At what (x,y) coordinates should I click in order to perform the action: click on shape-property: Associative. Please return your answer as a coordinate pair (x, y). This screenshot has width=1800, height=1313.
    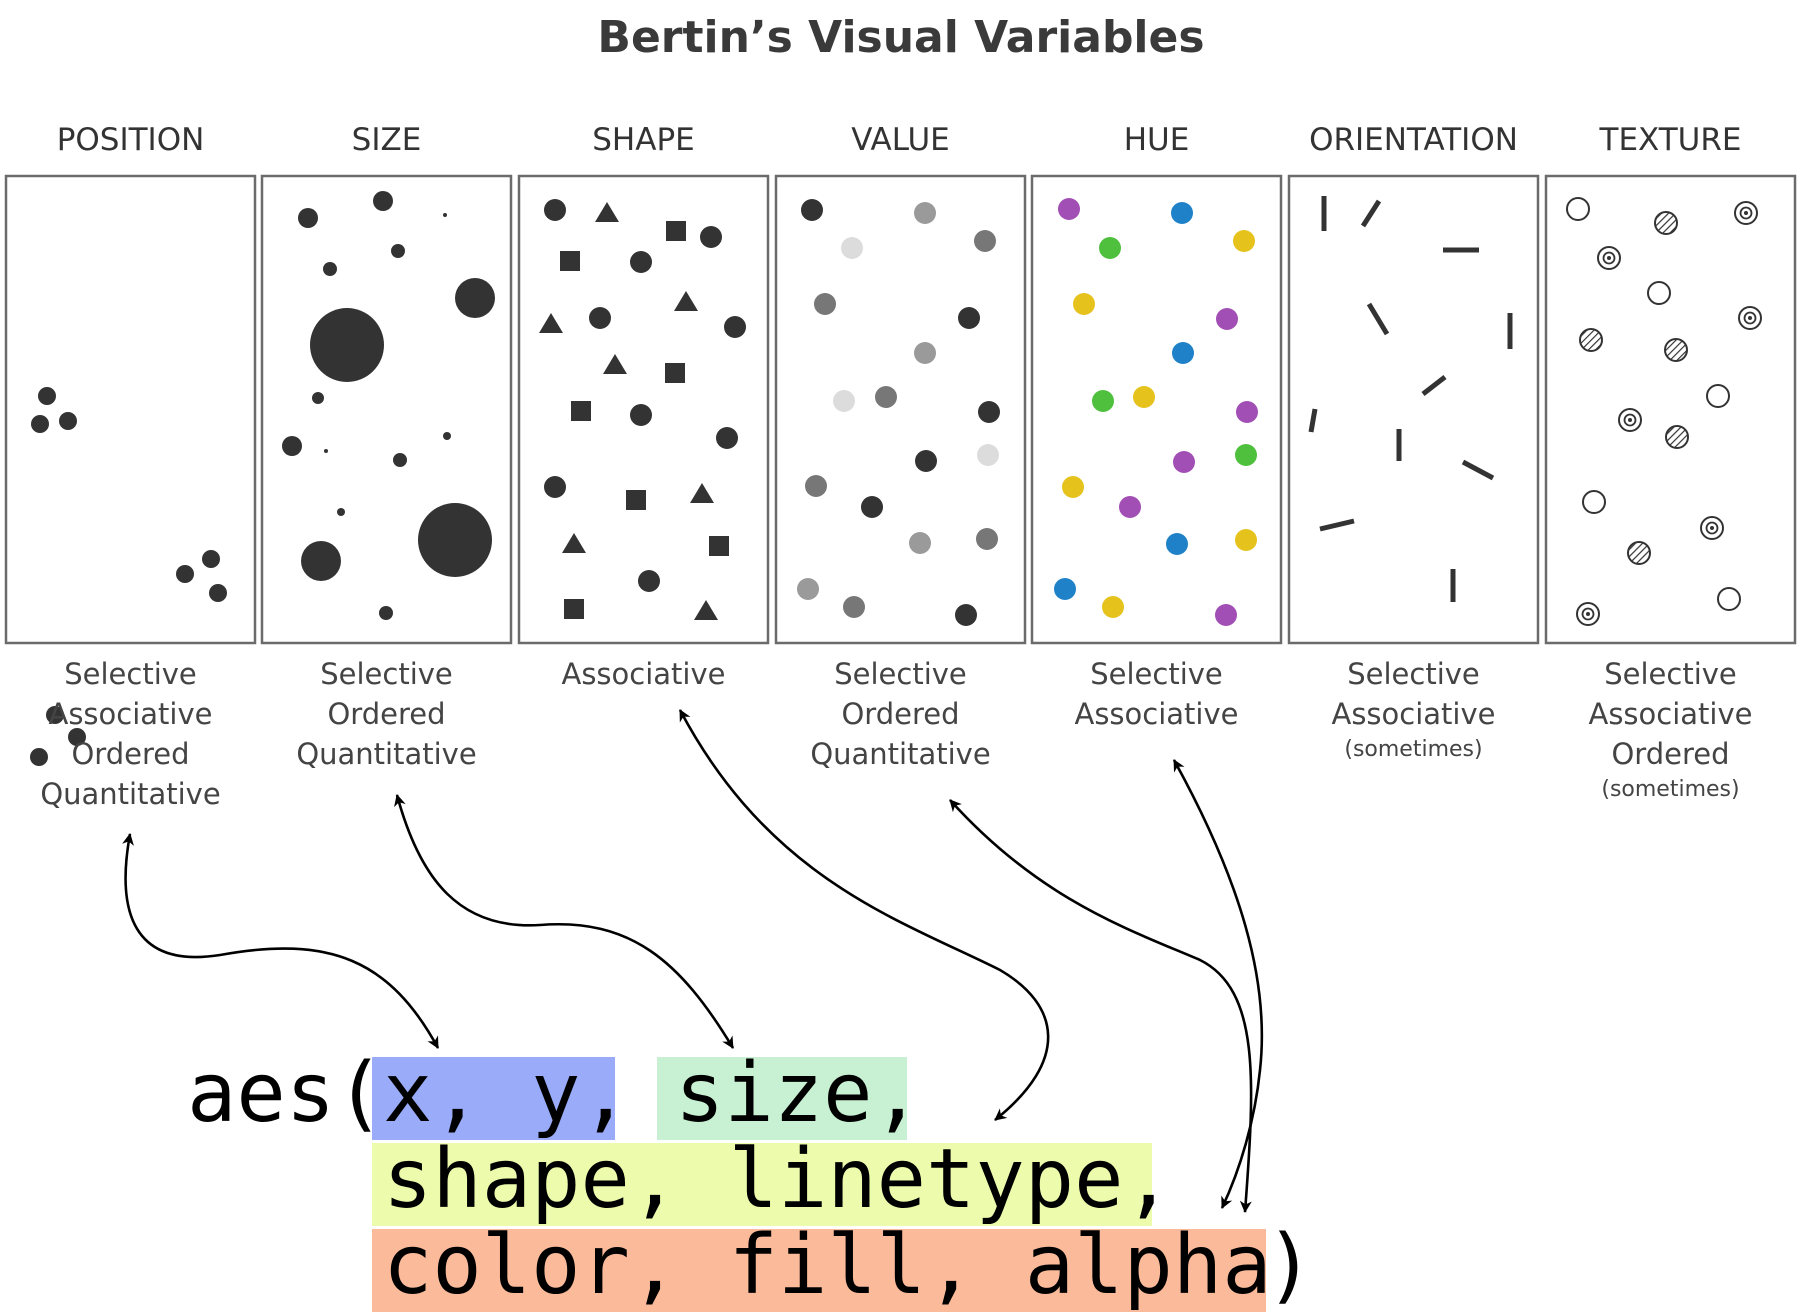
    Looking at the image, I should click on (643, 674).